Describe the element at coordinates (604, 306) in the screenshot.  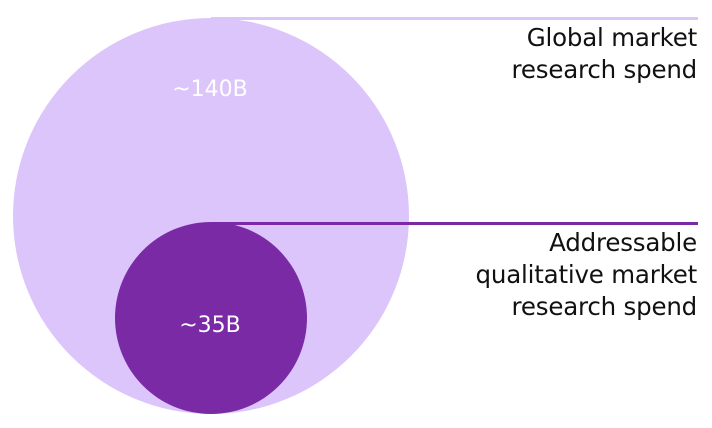
I see `addressable-market-label-line: research spend` at that location.